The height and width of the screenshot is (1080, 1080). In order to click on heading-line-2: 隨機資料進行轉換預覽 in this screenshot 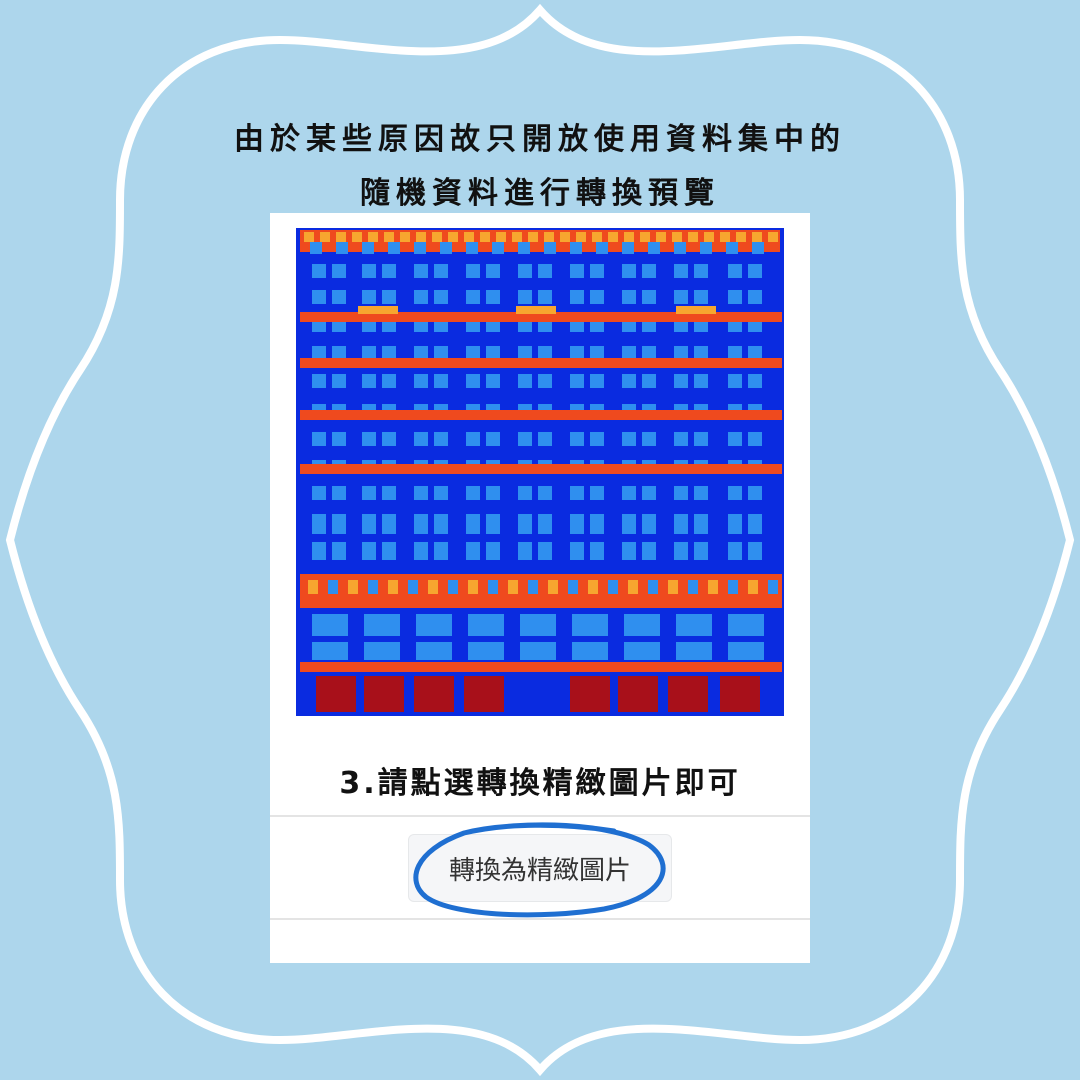, I will do `click(540, 193)`.